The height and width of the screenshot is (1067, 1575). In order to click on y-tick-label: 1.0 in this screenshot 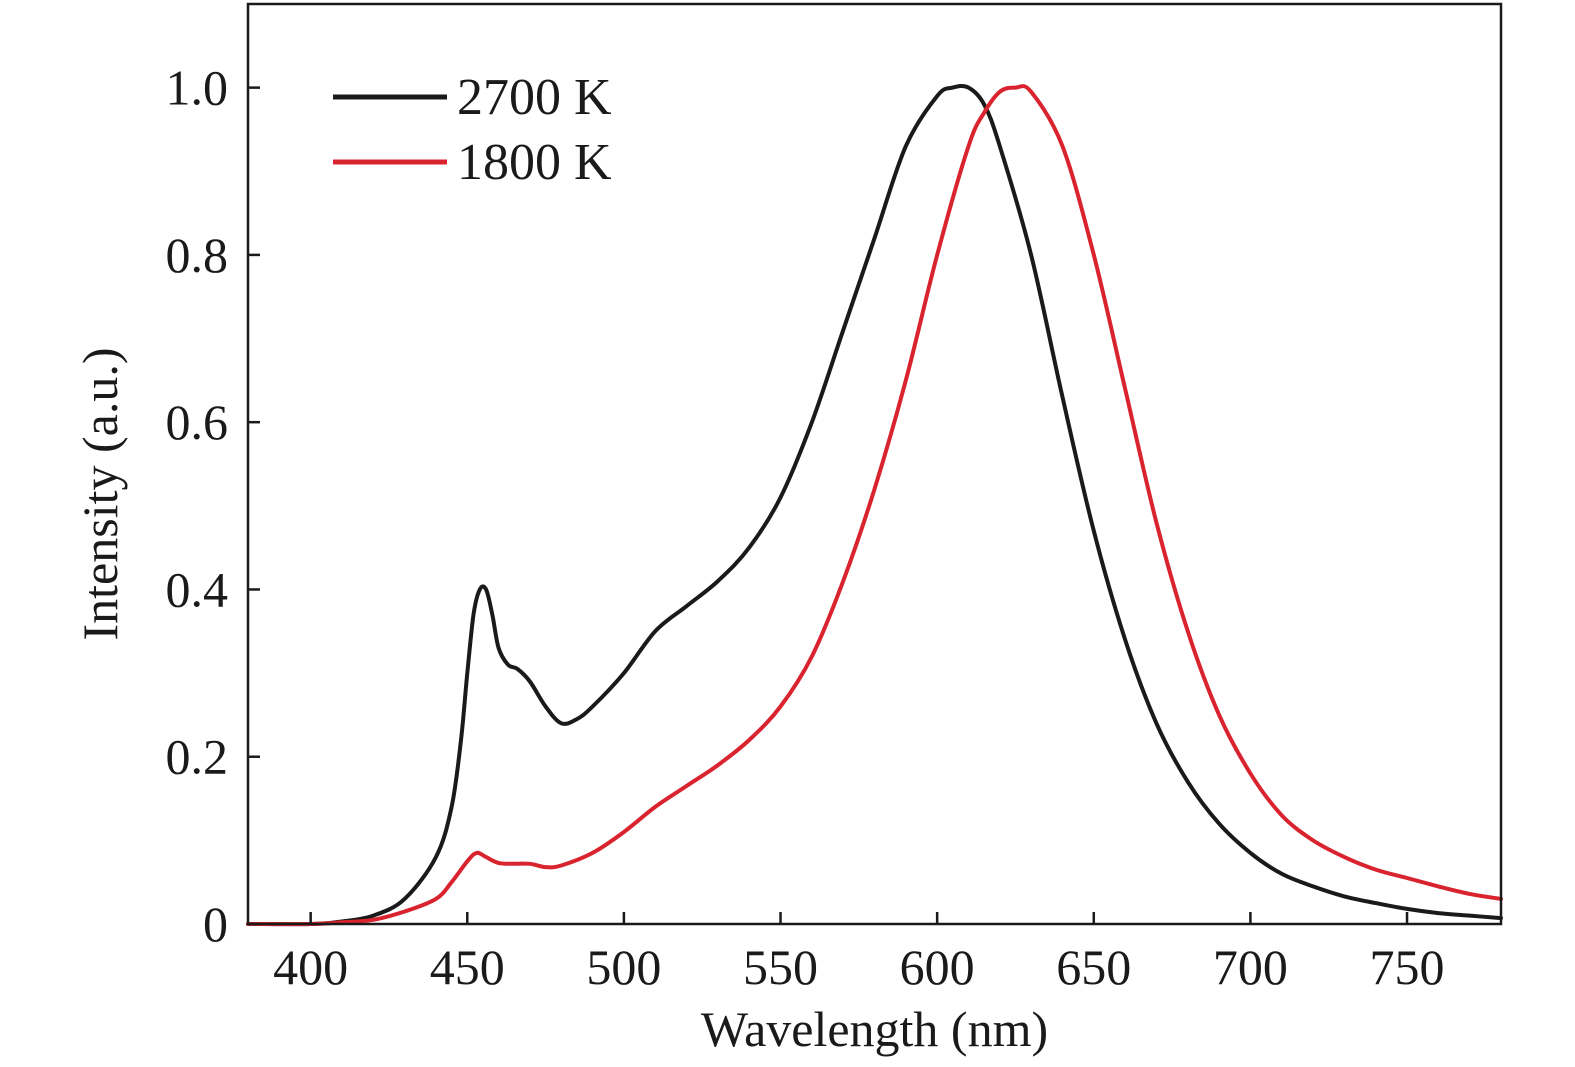, I will do `click(197, 88)`.